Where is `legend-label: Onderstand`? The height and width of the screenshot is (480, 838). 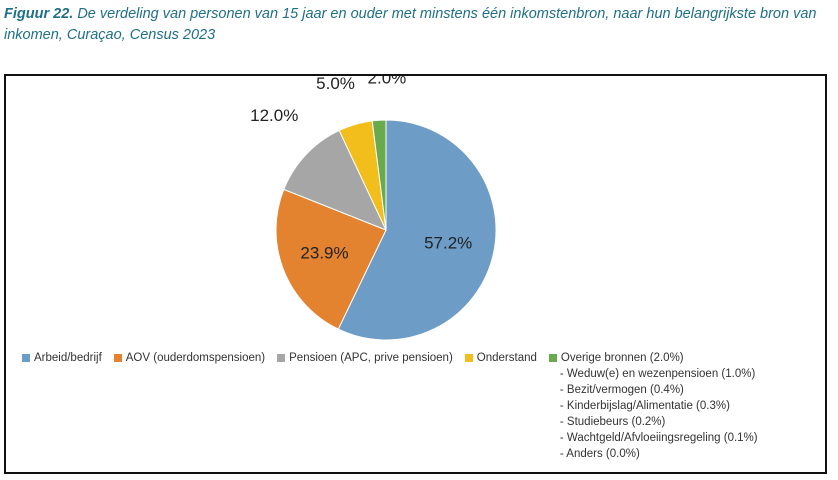
legend-label: Onderstand is located at coordinates (506, 358).